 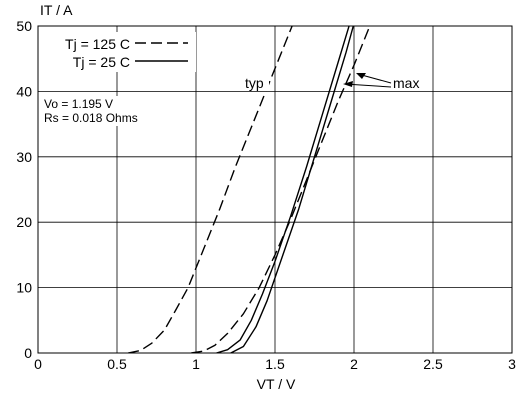 I want to click on info-box-background, so click(x=104, y=111).